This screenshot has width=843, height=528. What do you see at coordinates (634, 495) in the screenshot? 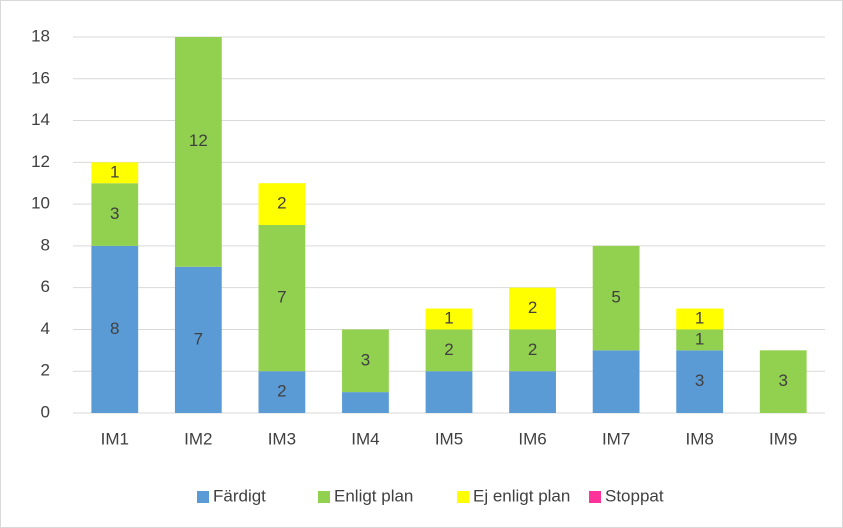
I see `legend-label: Stoppat` at bounding box center [634, 495].